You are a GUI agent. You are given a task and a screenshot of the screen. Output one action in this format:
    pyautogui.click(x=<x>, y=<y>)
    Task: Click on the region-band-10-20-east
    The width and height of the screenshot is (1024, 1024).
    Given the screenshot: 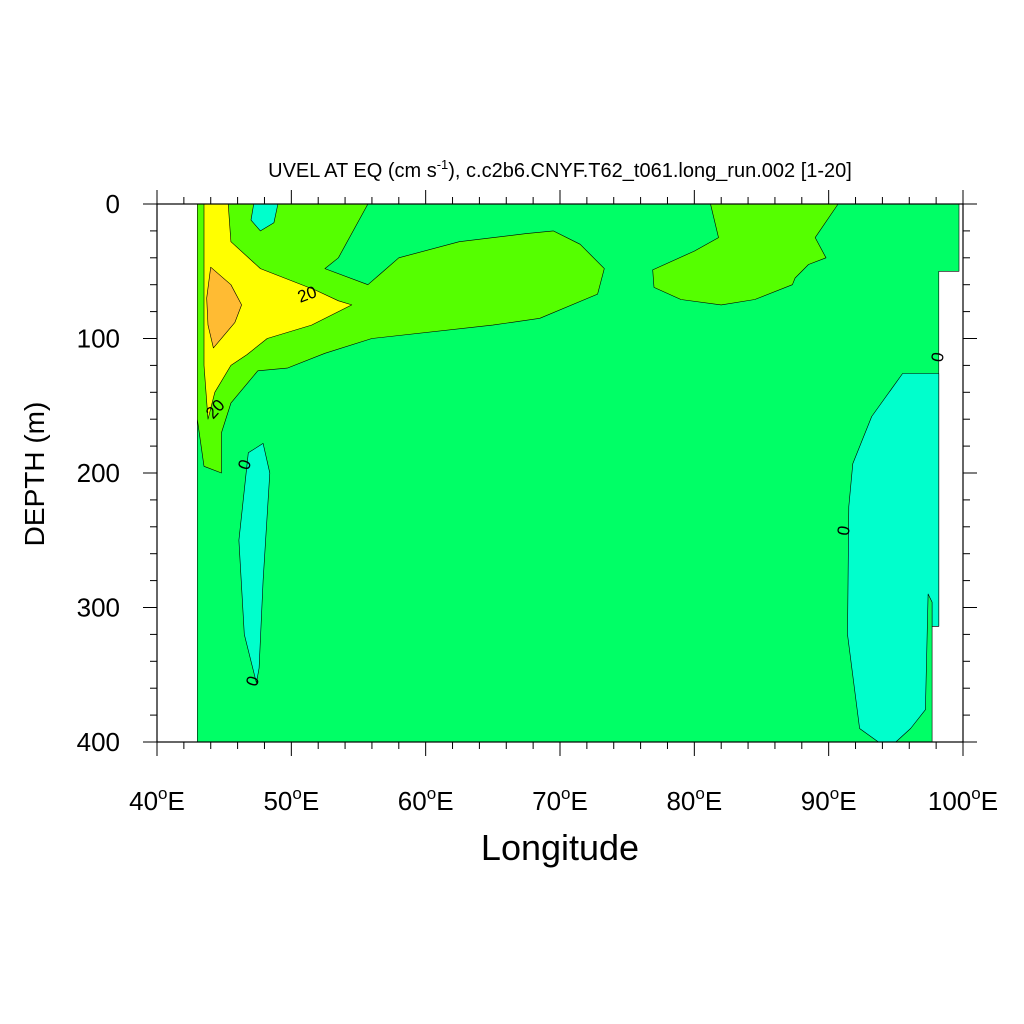 What is the action you would take?
    pyautogui.click(x=745, y=254)
    